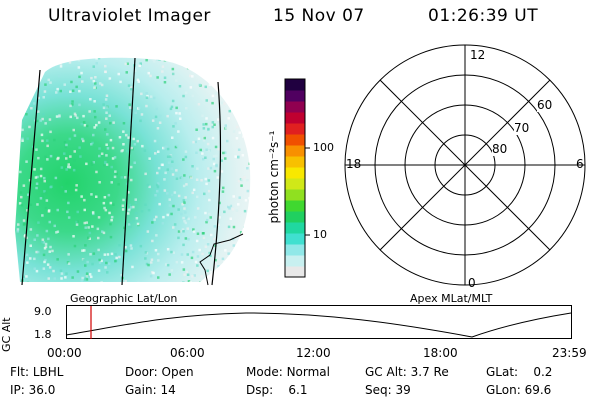 This screenshot has width=600, height=400. I want to click on info-dsp: Dsp: 6.1, so click(277, 390).